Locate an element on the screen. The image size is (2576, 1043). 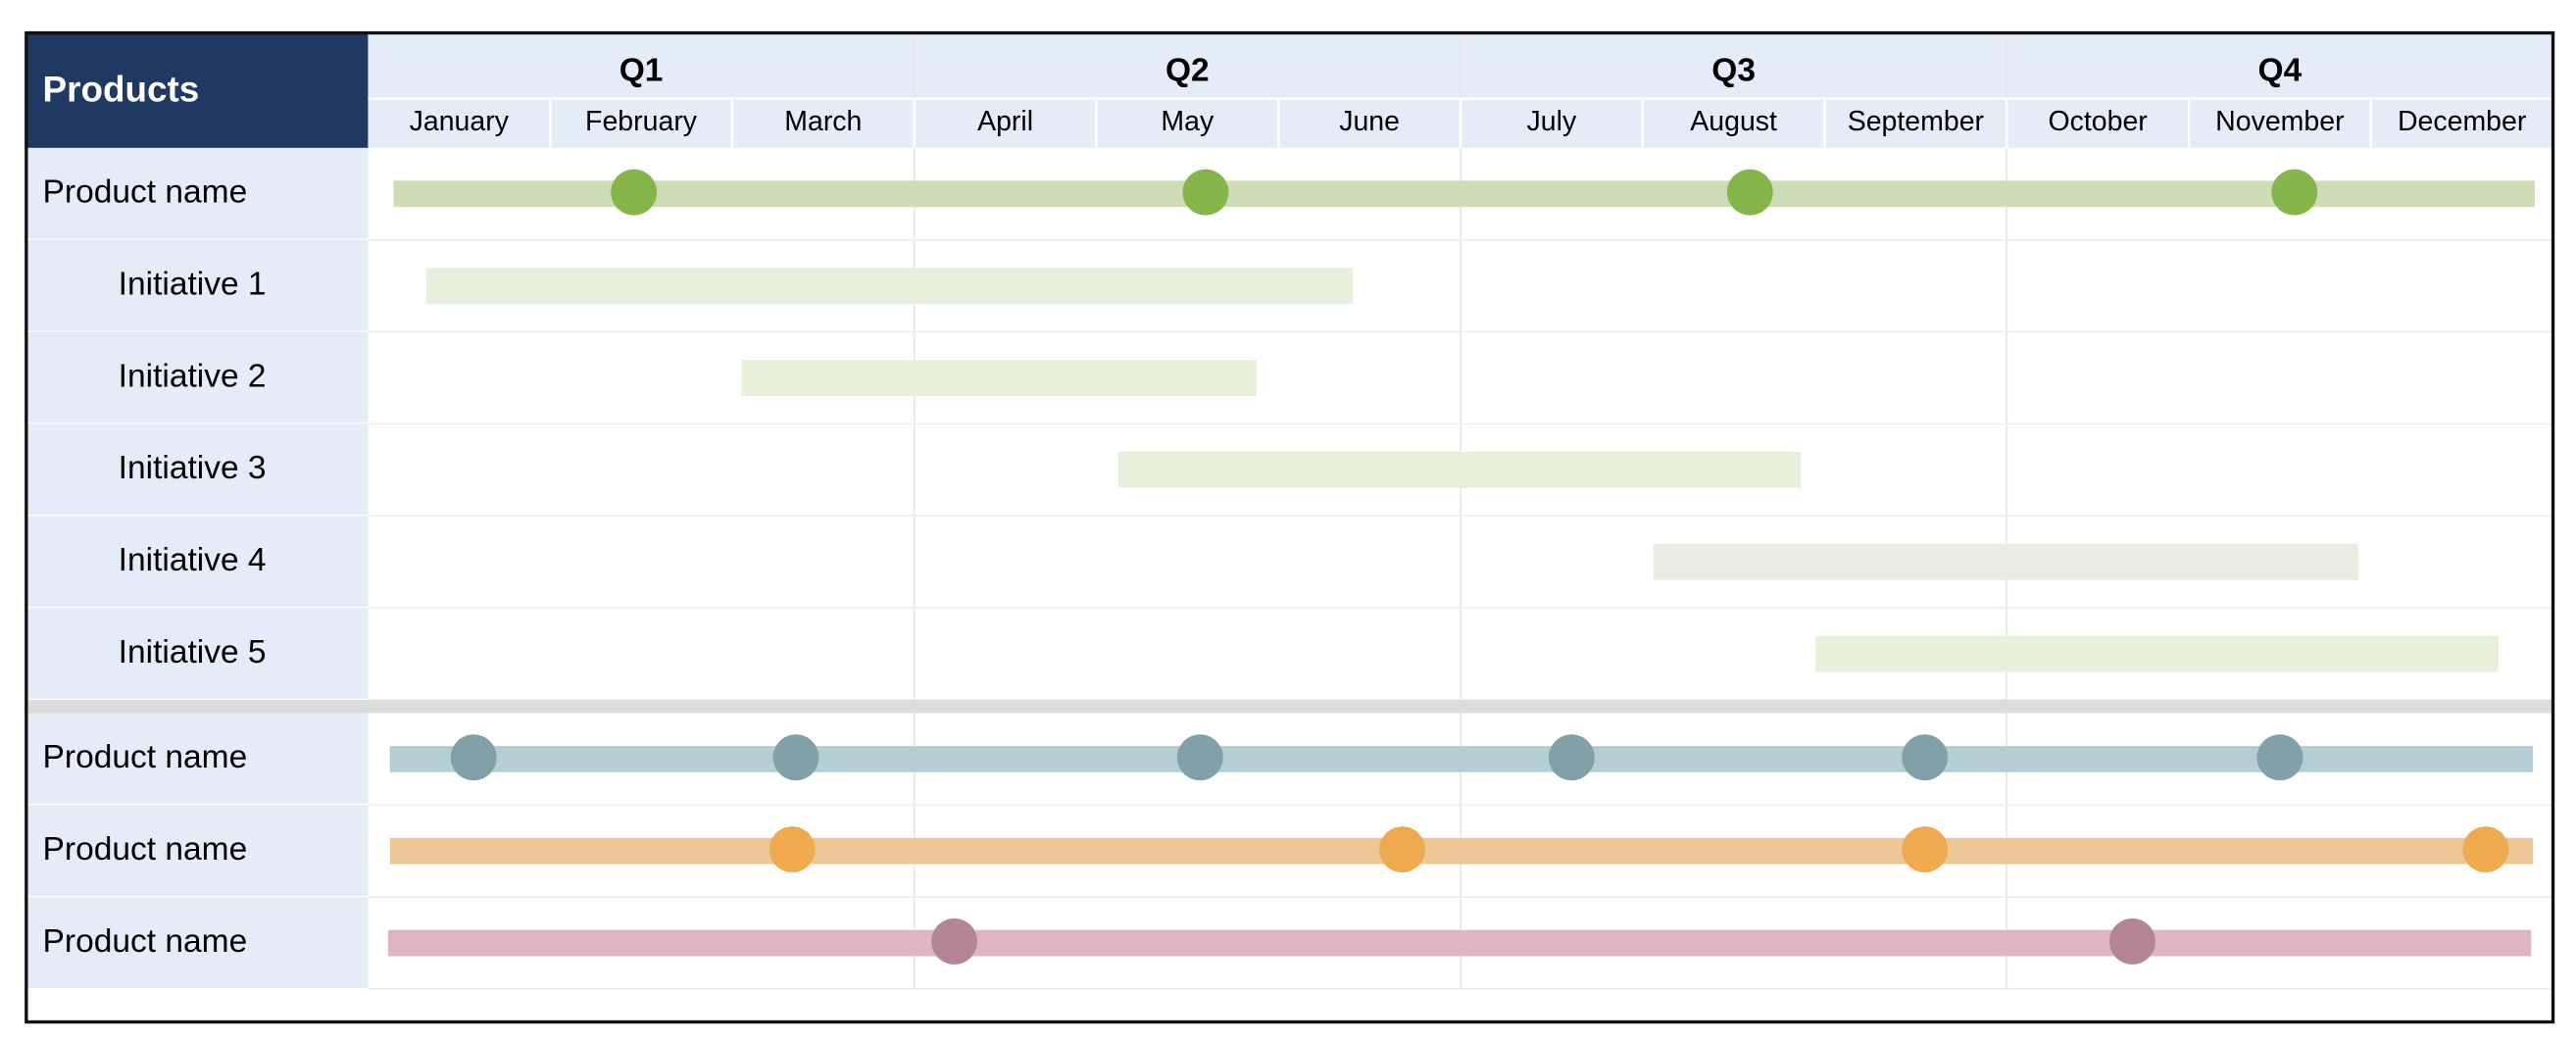
month-label: June is located at coordinates (1369, 121).